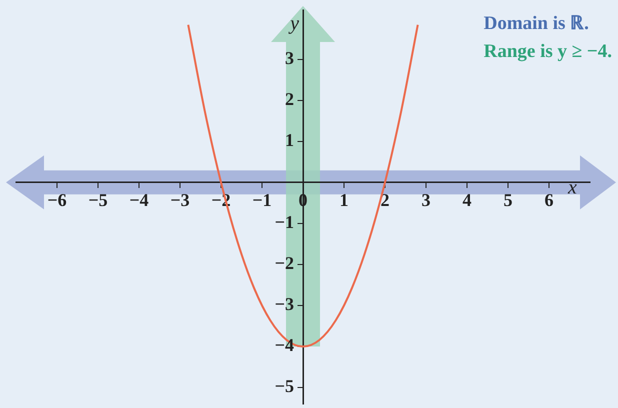  Describe the element at coordinates (284, 222) in the screenshot. I see `y-tick-label: −1` at that location.